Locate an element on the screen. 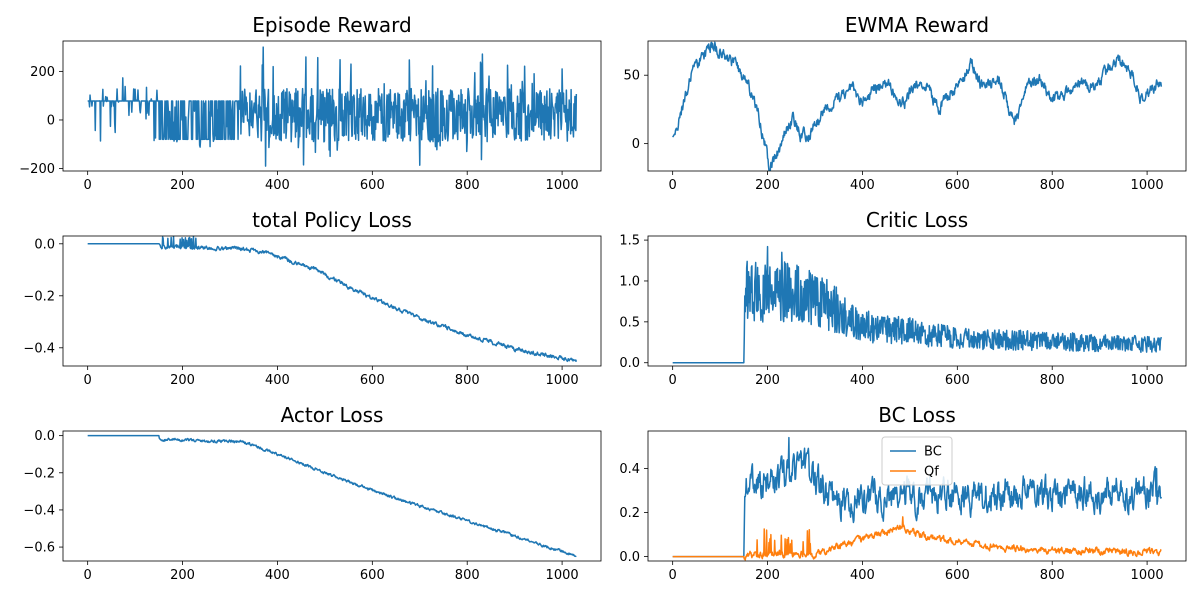 The height and width of the screenshot is (600, 1200). y-tick-label: 0.5 is located at coordinates (629, 322).